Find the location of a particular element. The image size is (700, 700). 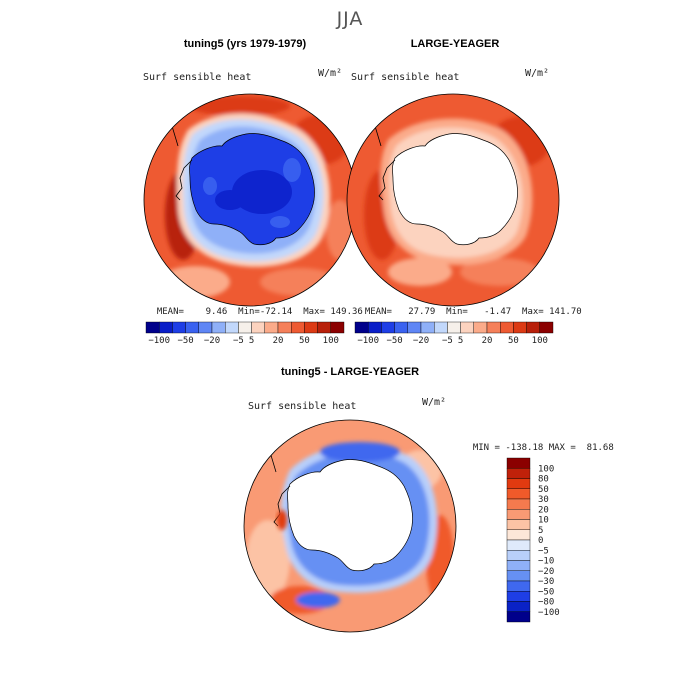

colorbar-diff-tick-label: −5 is located at coordinates (543, 551).